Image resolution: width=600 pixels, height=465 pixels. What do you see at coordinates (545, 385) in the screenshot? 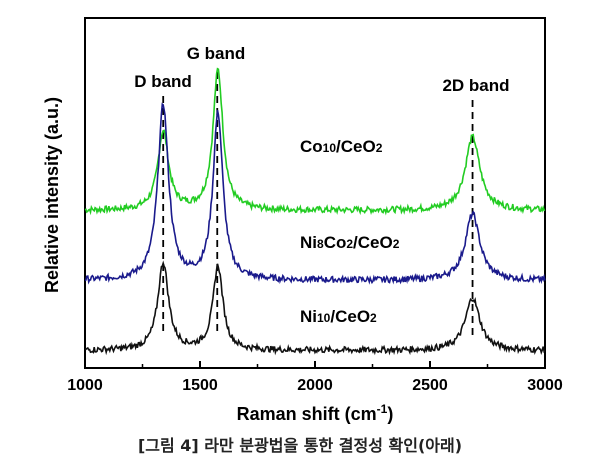
I see `x-tick-label: 3000` at bounding box center [545, 385].